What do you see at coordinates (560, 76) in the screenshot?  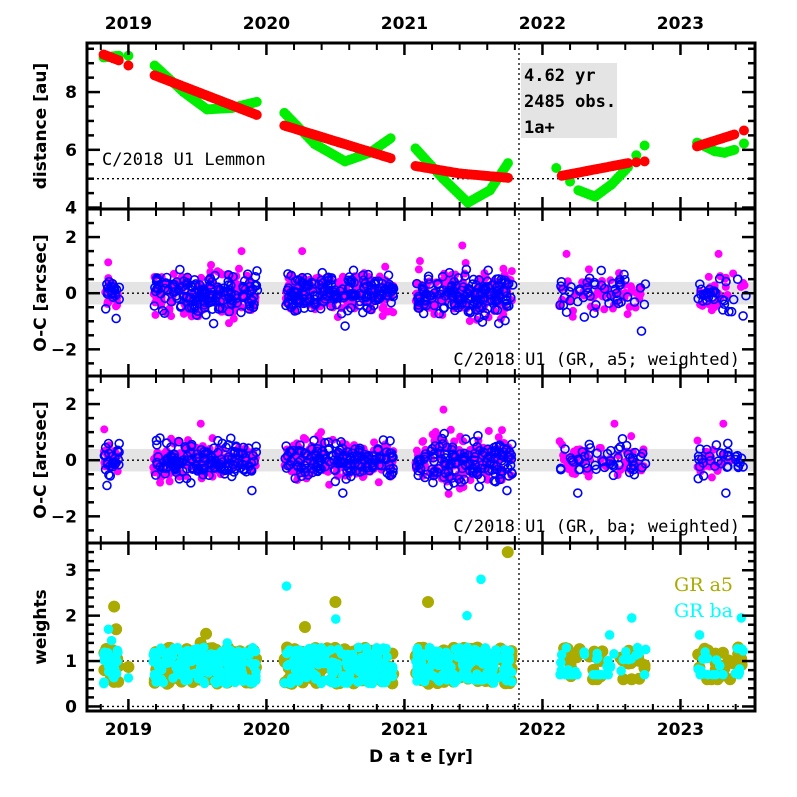 I see `info-span: 4.62 yr` at bounding box center [560, 76].